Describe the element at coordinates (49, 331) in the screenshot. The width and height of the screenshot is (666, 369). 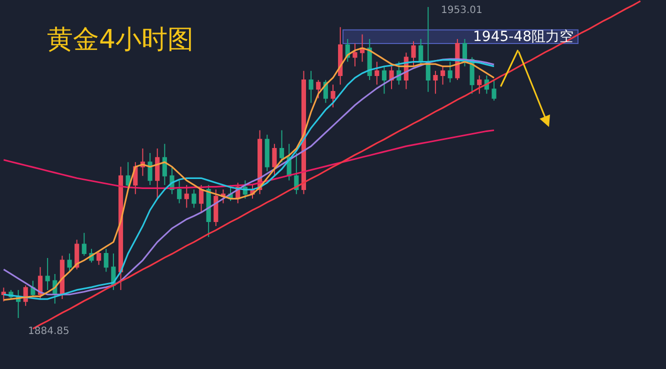
I see `text: 1884.85` at that location.